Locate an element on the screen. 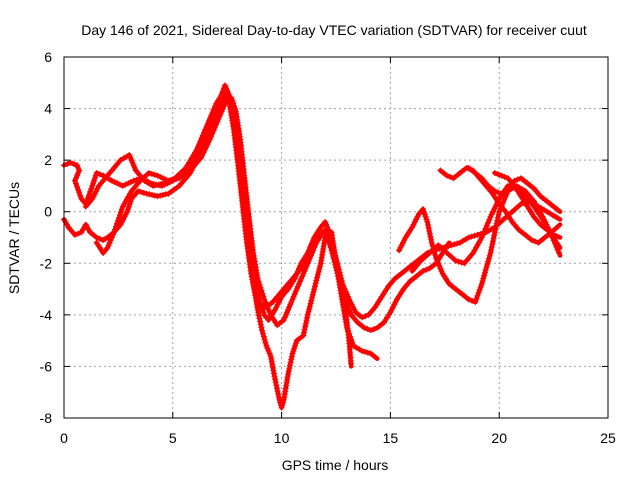 The height and width of the screenshot is (480, 640). y-tick-label: -2 is located at coordinates (46, 263).